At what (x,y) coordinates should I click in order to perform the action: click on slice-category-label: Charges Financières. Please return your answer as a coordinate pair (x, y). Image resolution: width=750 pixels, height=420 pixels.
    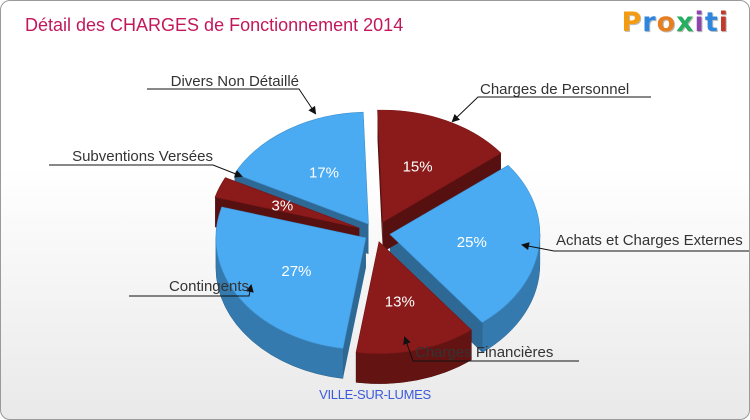
    Looking at the image, I should click on (484, 352).